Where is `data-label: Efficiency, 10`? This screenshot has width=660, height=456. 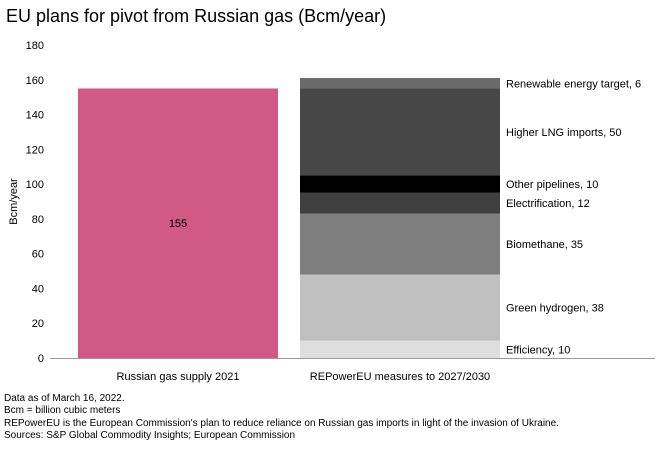 data-label: Efficiency, 10 is located at coordinates (538, 350).